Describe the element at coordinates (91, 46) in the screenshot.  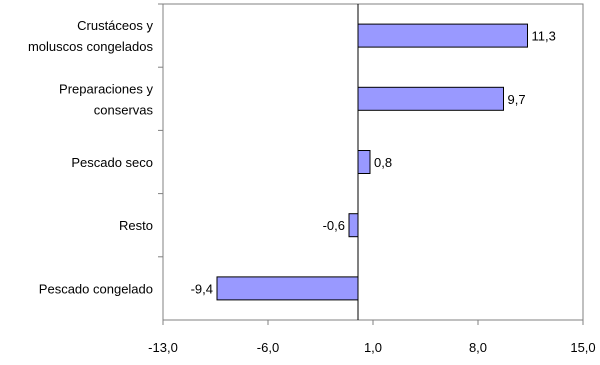
I see `category-label: moluscos congelados` at that location.